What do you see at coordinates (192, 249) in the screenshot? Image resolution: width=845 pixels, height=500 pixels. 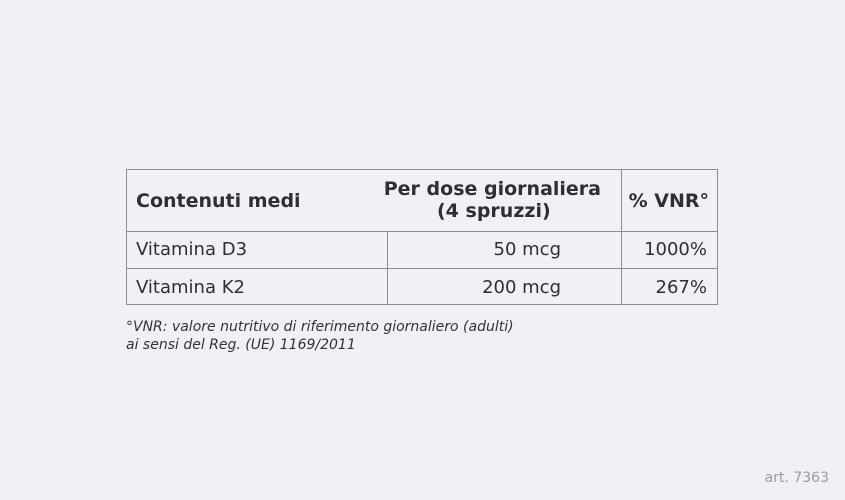 I see `nutrient-name: Vitamina D3` at bounding box center [192, 249].